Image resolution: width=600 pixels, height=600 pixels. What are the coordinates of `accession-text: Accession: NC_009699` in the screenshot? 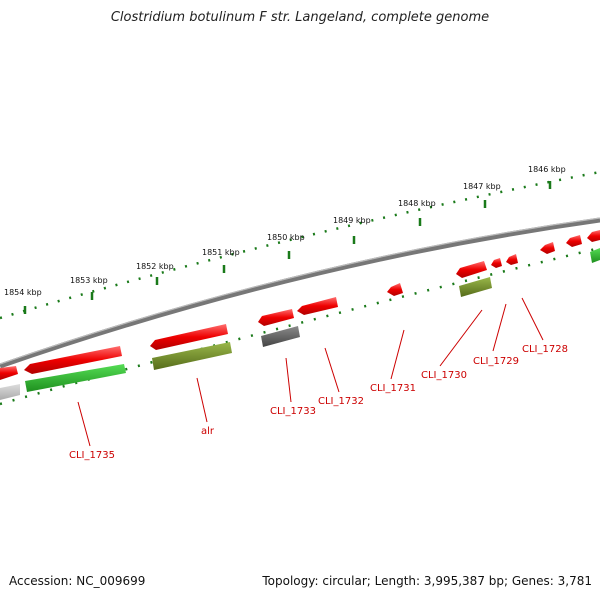 It's located at (77, 581).